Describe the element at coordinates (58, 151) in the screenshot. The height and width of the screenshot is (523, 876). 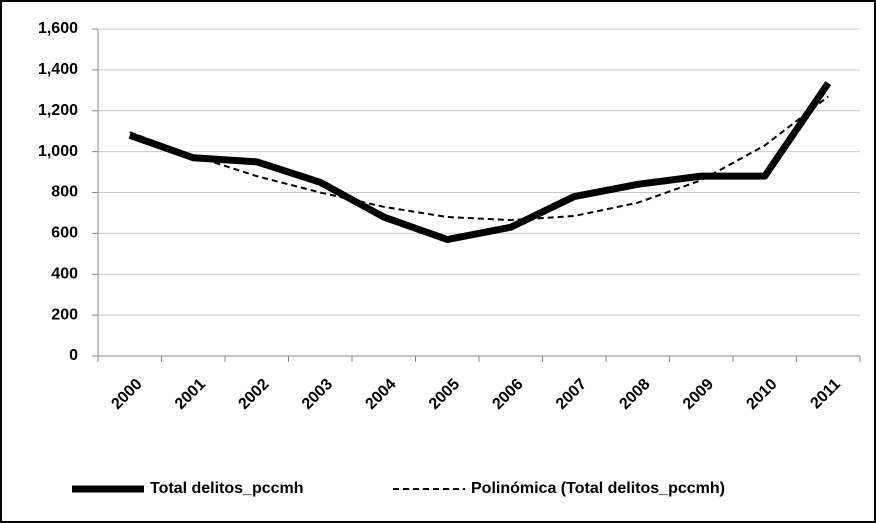
I see `y-tick-label: 1,000` at that location.